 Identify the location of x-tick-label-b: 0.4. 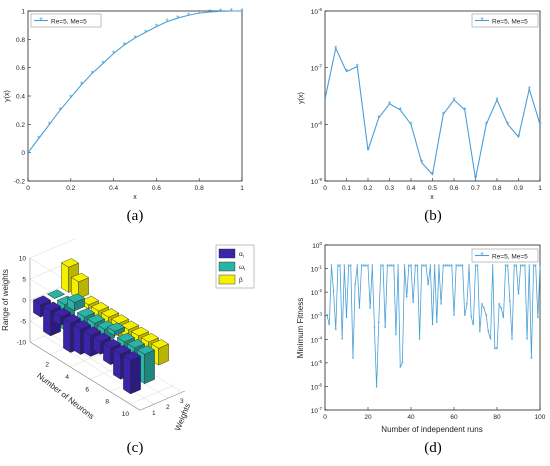
(410, 188).